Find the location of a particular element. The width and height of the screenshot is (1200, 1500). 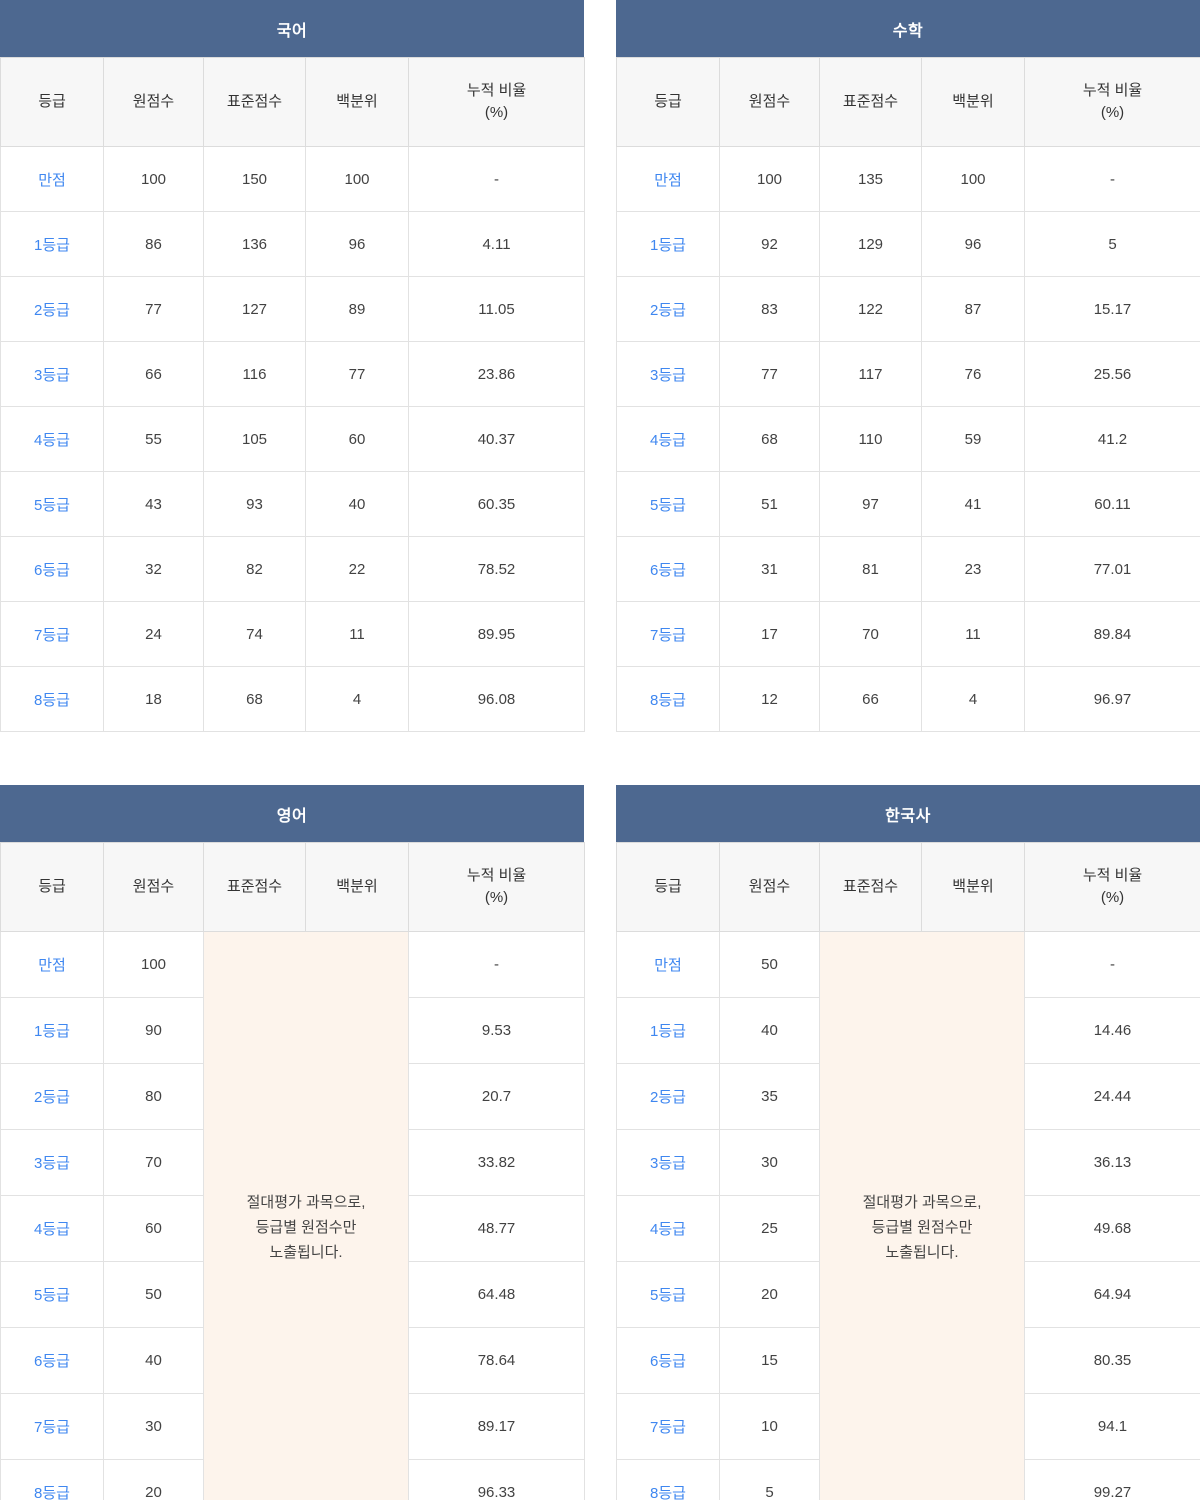

table-title: 영어 is located at coordinates (292, 813).